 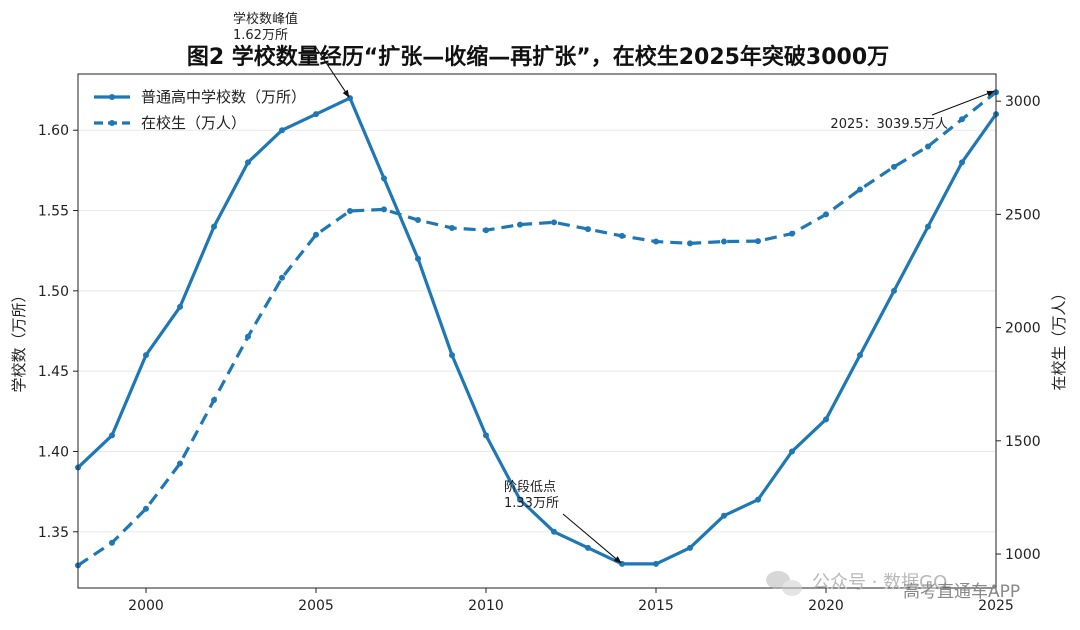 What do you see at coordinates (53, 212) in the screenshot?
I see `y-left-tick-label: 1.55` at bounding box center [53, 212].